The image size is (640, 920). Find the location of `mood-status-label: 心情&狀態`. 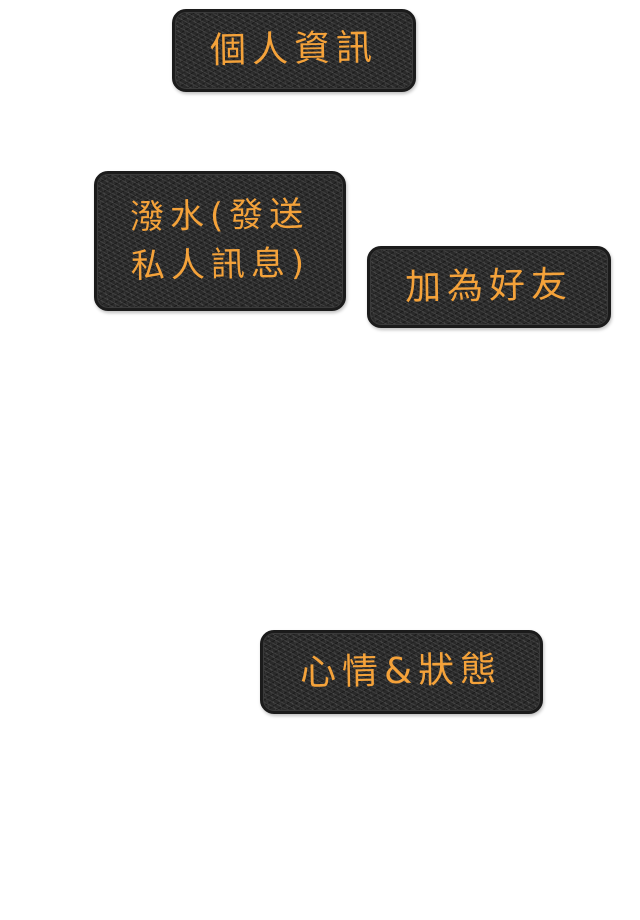

mood-status-label: 心情&狀態 is located at coordinates (401, 671).